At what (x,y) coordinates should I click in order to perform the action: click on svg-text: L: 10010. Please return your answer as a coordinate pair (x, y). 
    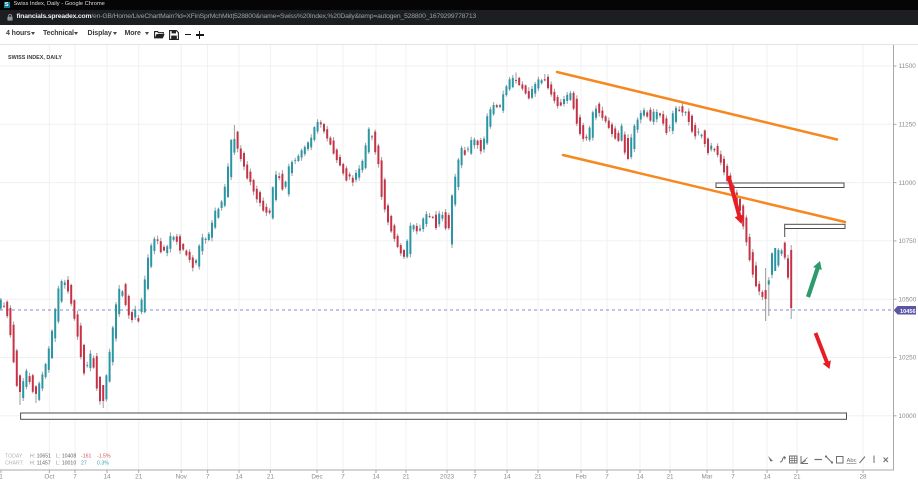
    Looking at the image, I should click on (66, 464).